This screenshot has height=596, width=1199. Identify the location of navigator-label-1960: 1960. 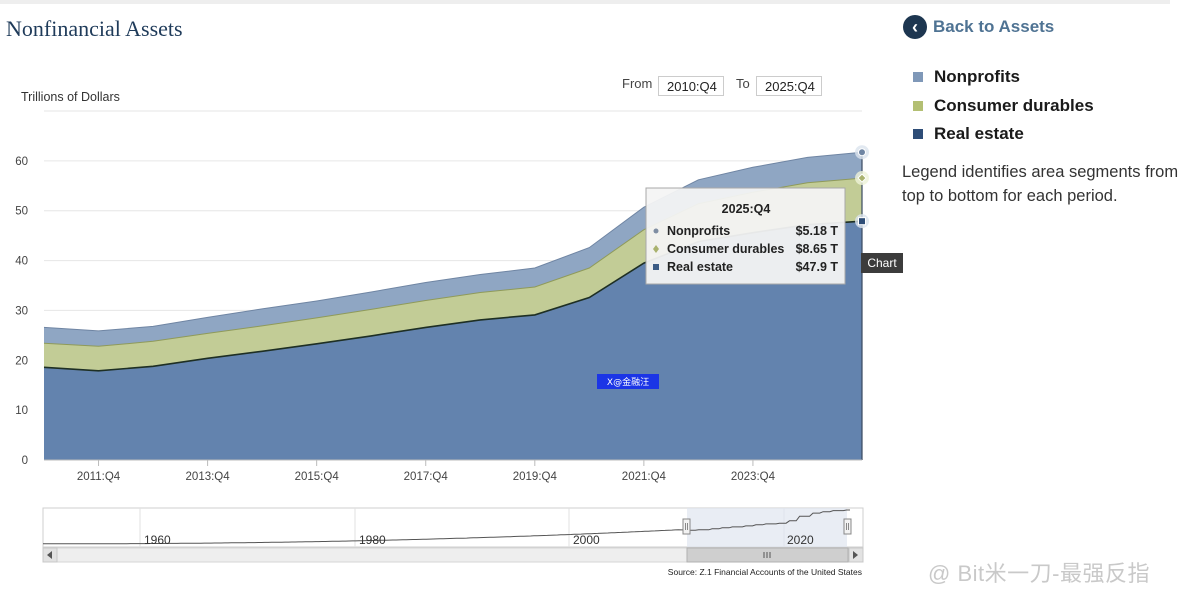
(157, 540).